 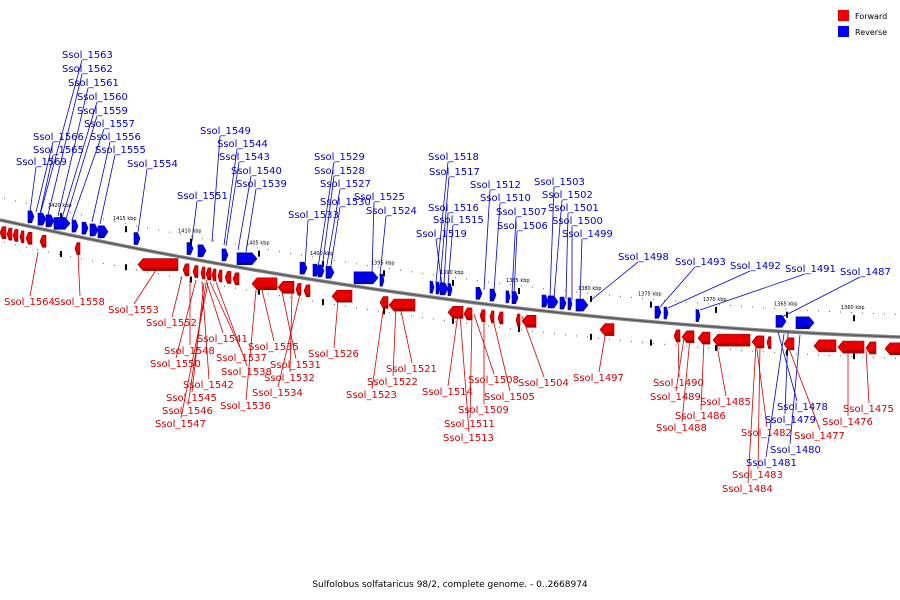 I want to click on reverse-gene-label: Ssol_1507, so click(x=521, y=212).